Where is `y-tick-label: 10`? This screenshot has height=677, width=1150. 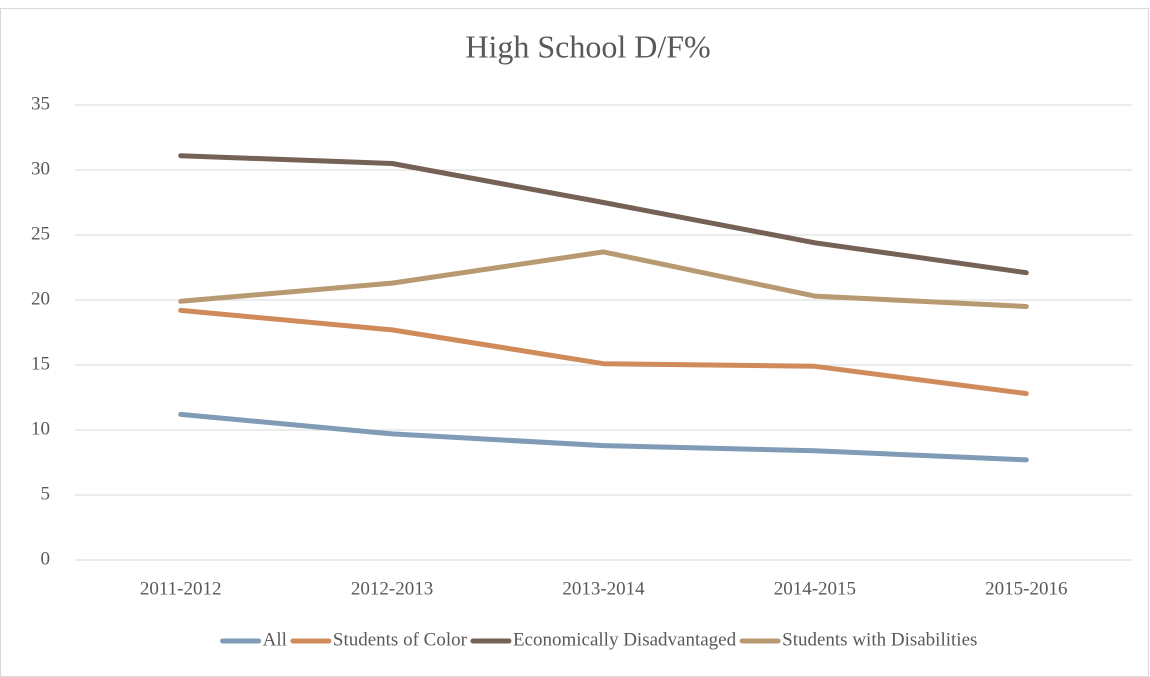
y-tick-label: 10 is located at coordinates (40, 428).